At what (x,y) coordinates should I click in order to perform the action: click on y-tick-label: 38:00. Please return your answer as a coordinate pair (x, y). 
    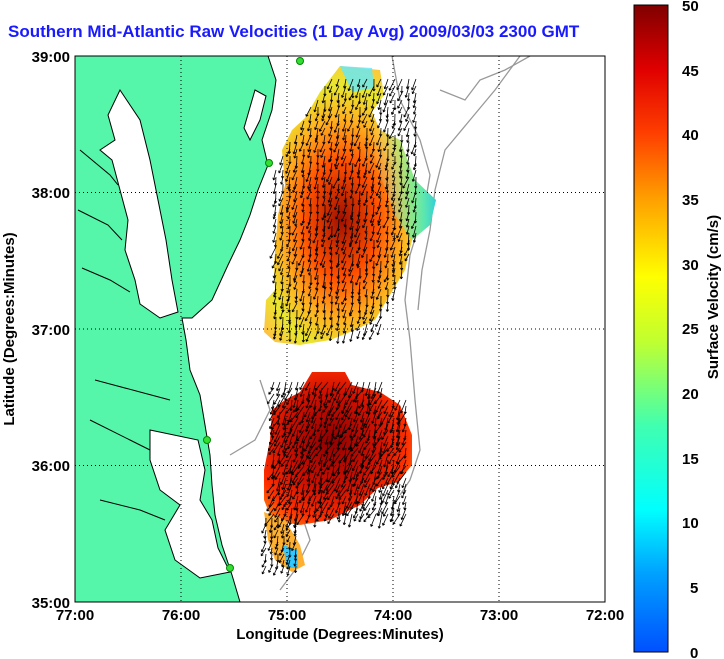
    Looking at the image, I should click on (51, 193).